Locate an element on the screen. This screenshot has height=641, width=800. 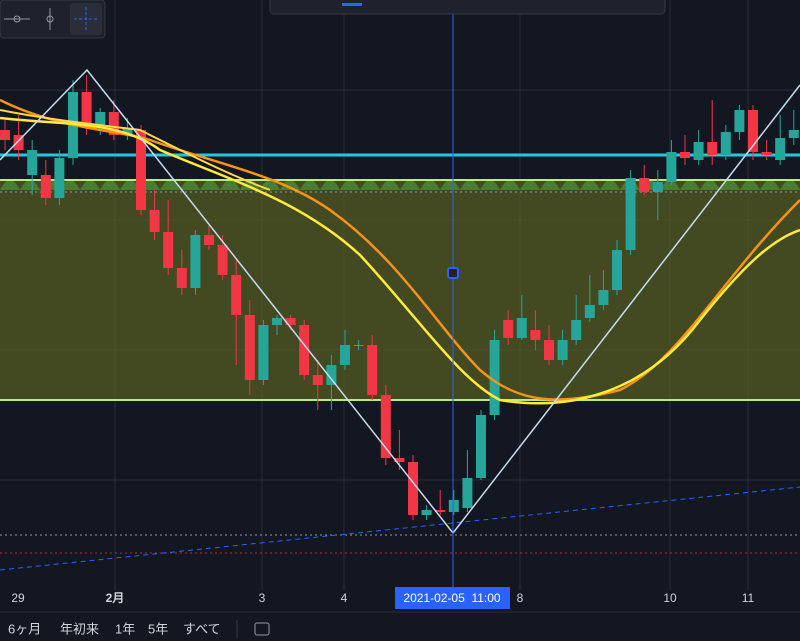
x-tick-label: 4 is located at coordinates (344, 598).